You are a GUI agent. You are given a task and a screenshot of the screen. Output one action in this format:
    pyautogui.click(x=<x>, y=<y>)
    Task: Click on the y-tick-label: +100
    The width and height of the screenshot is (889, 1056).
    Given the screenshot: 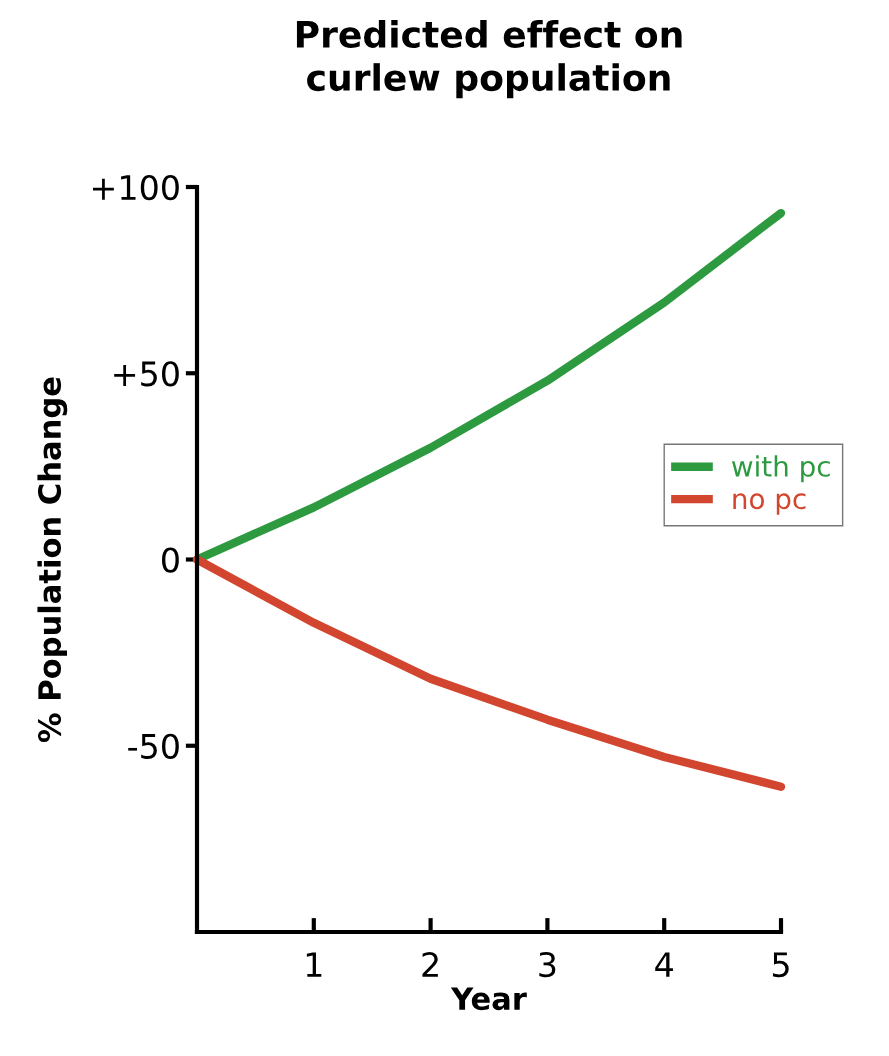 What is the action you would take?
    pyautogui.click(x=136, y=187)
    